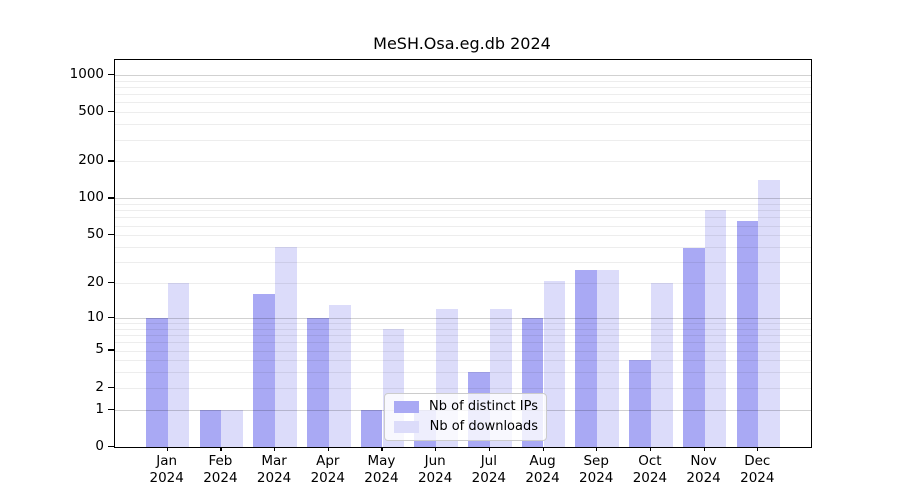 The height and width of the screenshot is (500, 900). I want to click on y-tick-label: 50, so click(95, 234).